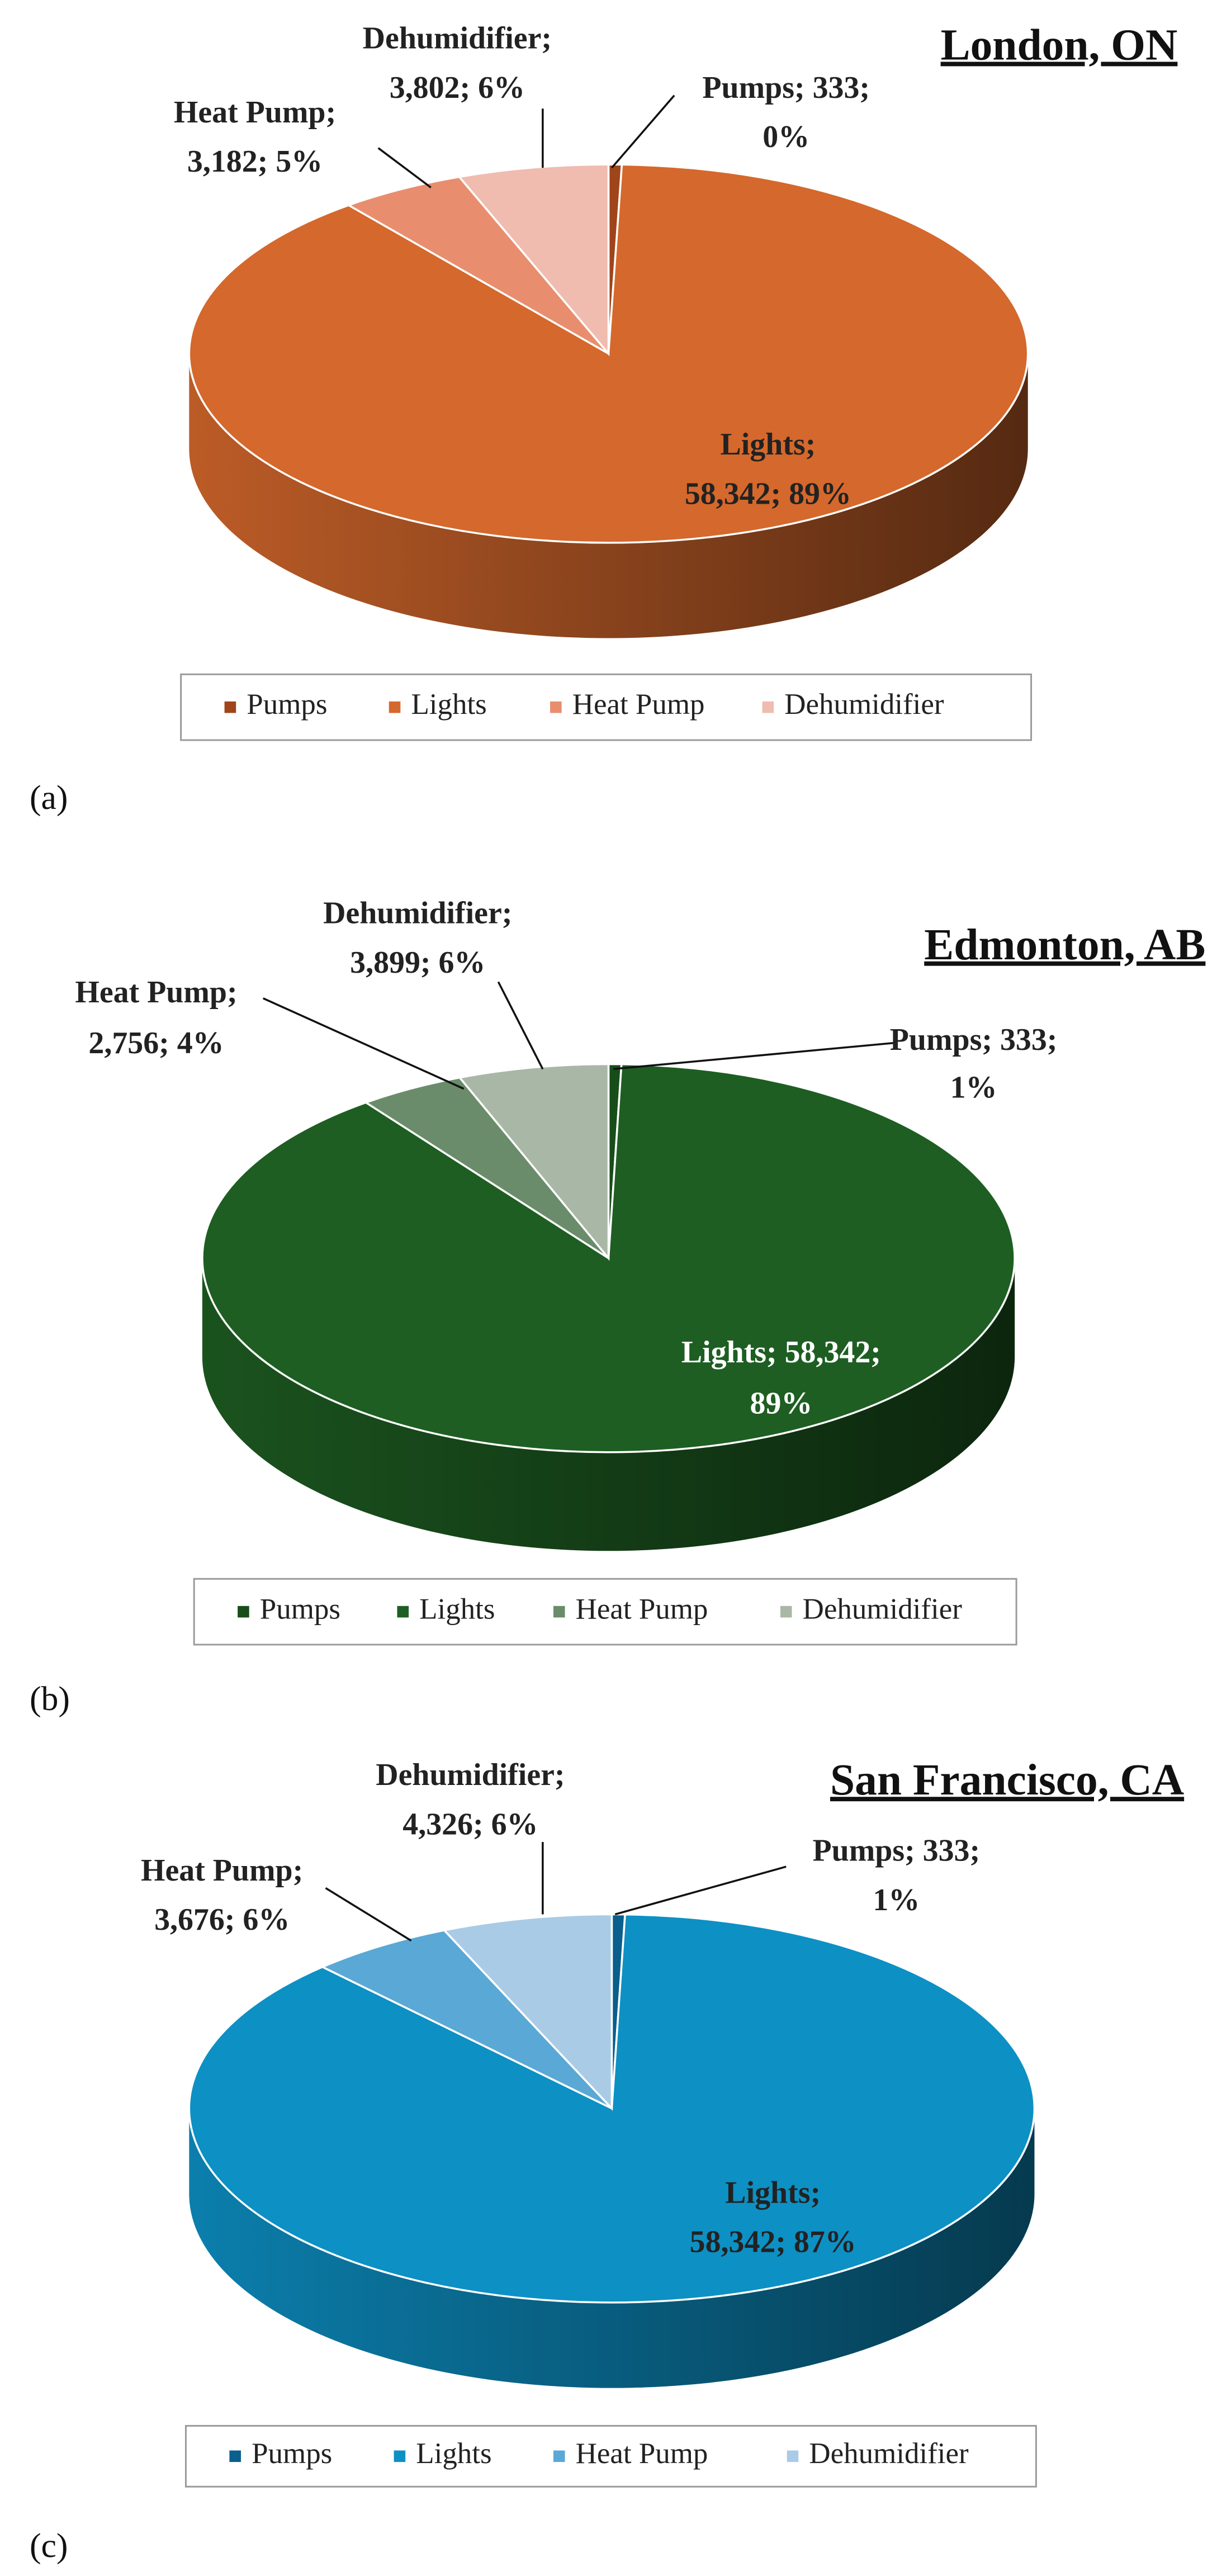 Image resolution: width=1217 pixels, height=2576 pixels. I want to click on data-label: Lights; 58,342; 87%, so click(773, 2217).